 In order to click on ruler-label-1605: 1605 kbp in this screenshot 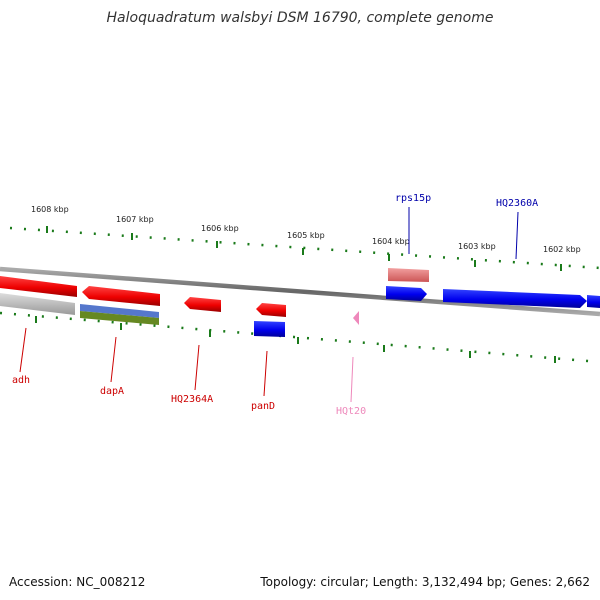, I will do `click(306, 235)`.